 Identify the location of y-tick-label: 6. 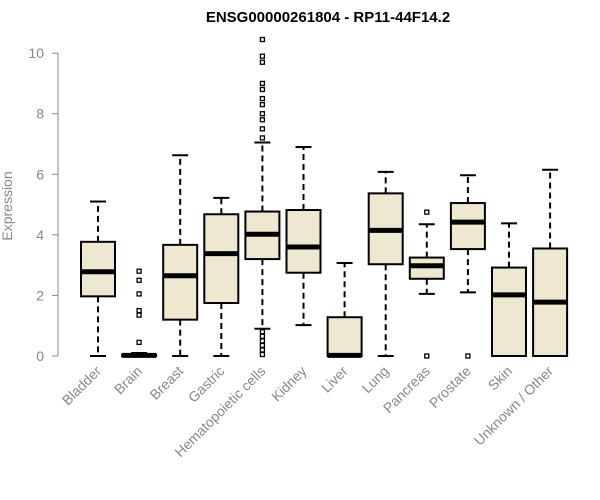
(40, 174).